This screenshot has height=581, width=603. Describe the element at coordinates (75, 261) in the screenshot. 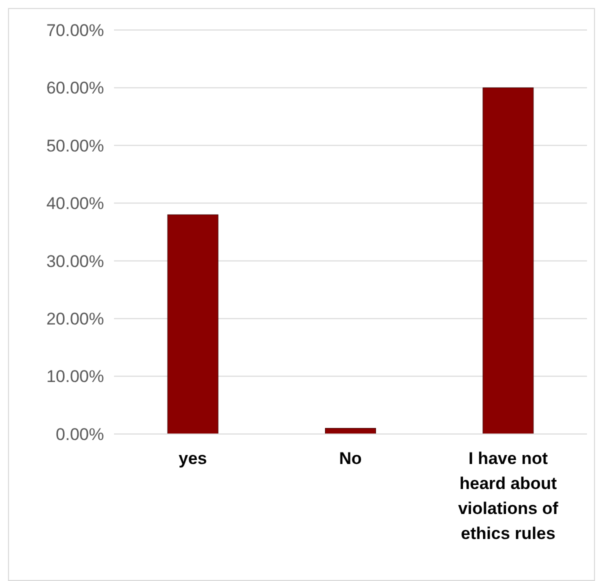

I see `y-tick-label: 30.00%` at that location.